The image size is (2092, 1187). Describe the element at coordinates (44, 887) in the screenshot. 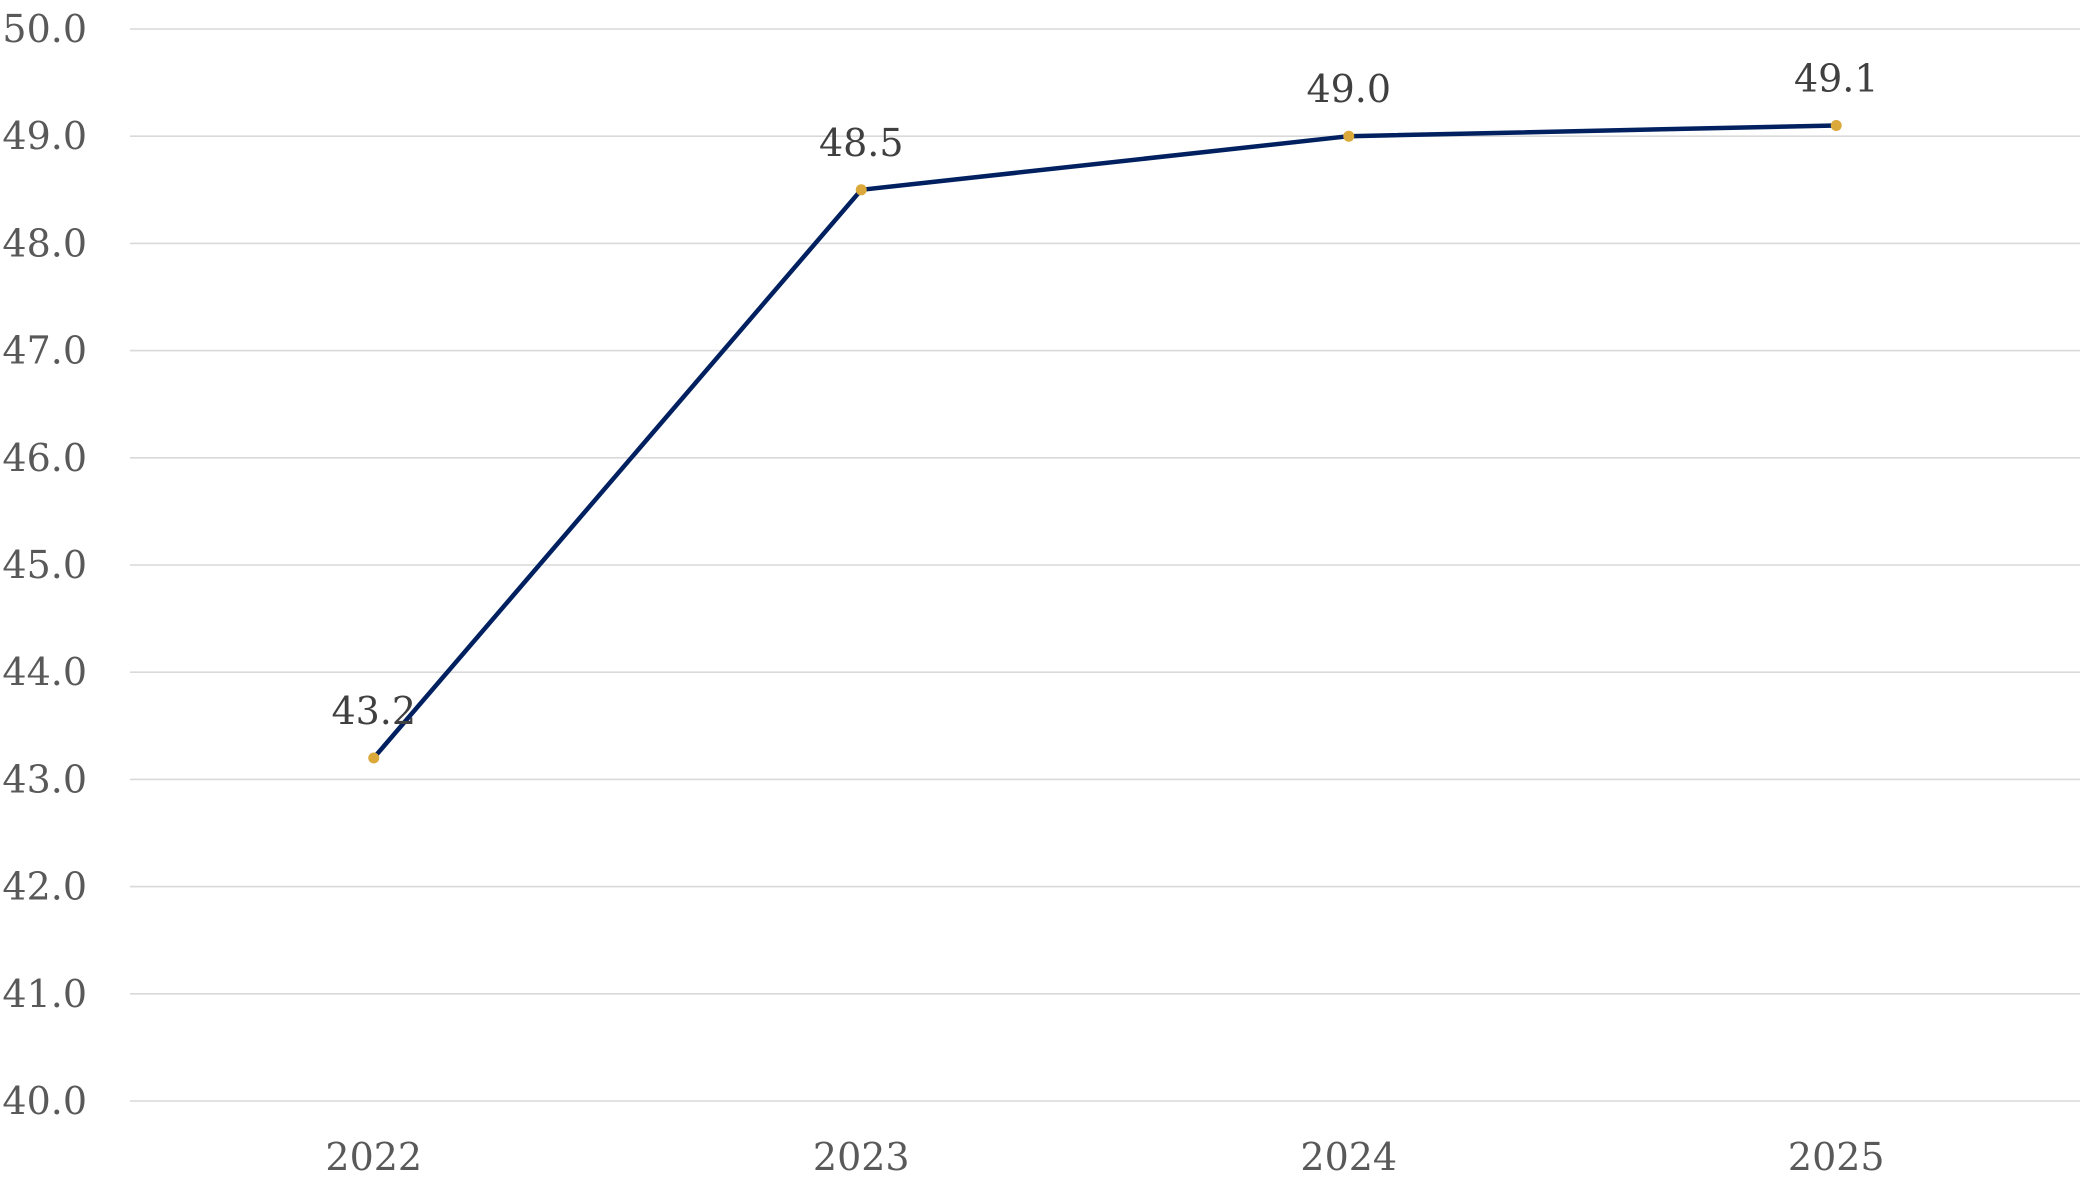

I see `y-tick-label: 42.0` at that location.